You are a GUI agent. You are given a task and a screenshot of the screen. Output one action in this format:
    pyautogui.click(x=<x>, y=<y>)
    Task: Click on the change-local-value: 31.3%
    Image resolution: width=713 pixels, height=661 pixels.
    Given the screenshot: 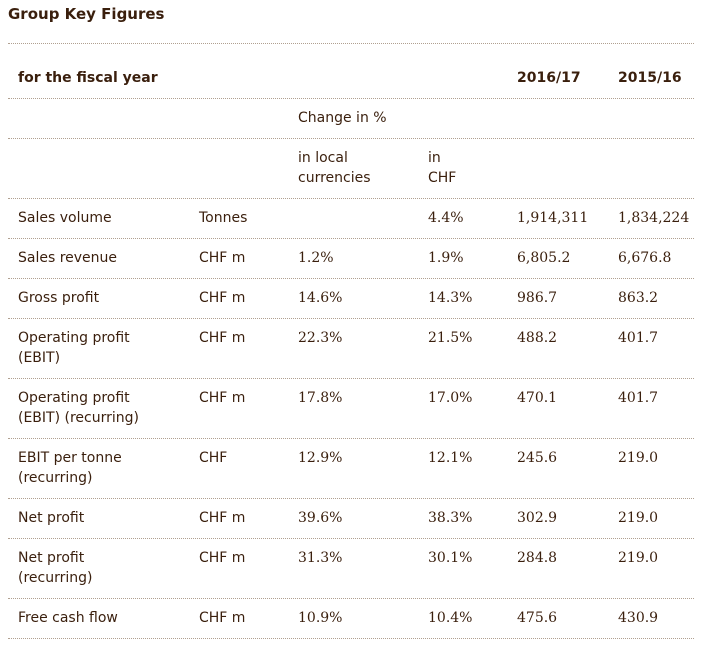 What is the action you would take?
    pyautogui.click(x=320, y=558)
    